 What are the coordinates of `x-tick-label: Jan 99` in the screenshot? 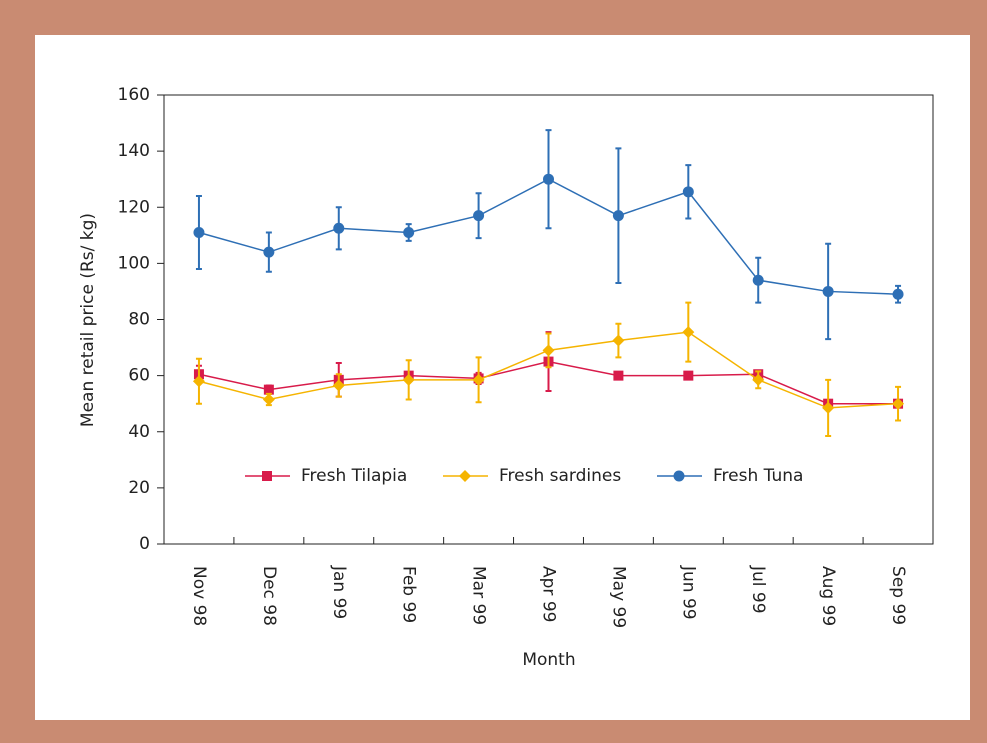 It's located at (339, 592).